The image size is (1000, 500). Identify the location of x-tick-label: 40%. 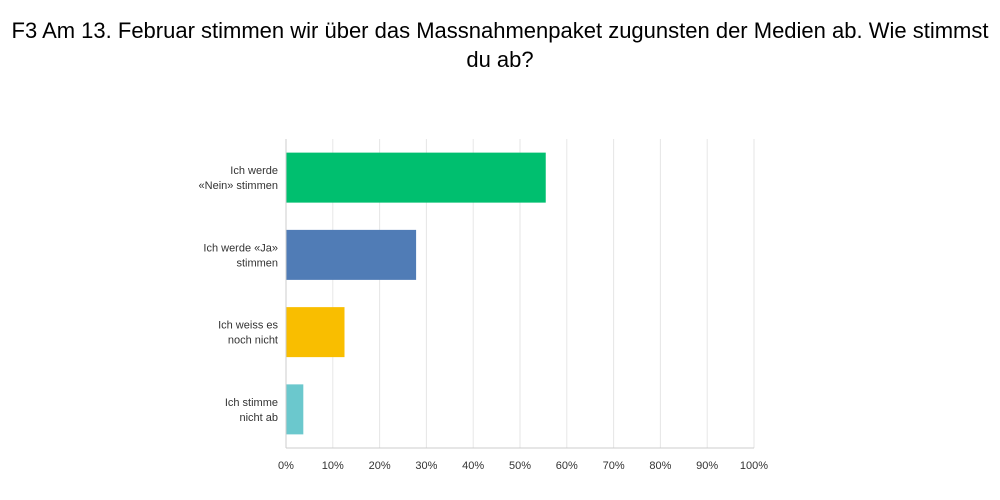
(473, 466).